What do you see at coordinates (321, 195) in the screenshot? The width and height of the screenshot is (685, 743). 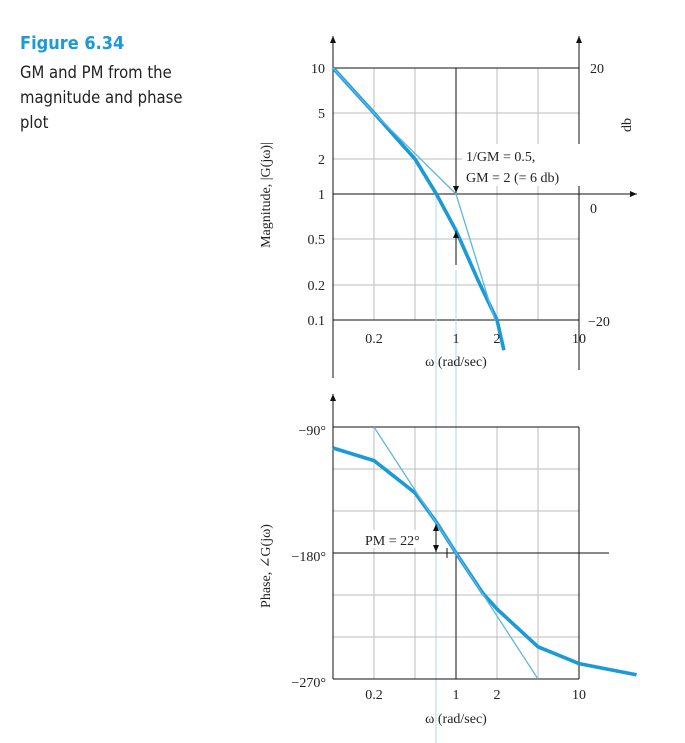 I see `y-tick-label: 1` at bounding box center [321, 195].